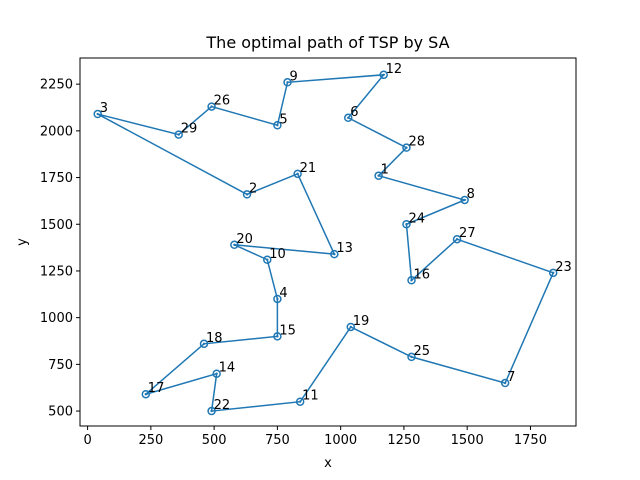  I want to click on city-label-7: 7, so click(511, 377).